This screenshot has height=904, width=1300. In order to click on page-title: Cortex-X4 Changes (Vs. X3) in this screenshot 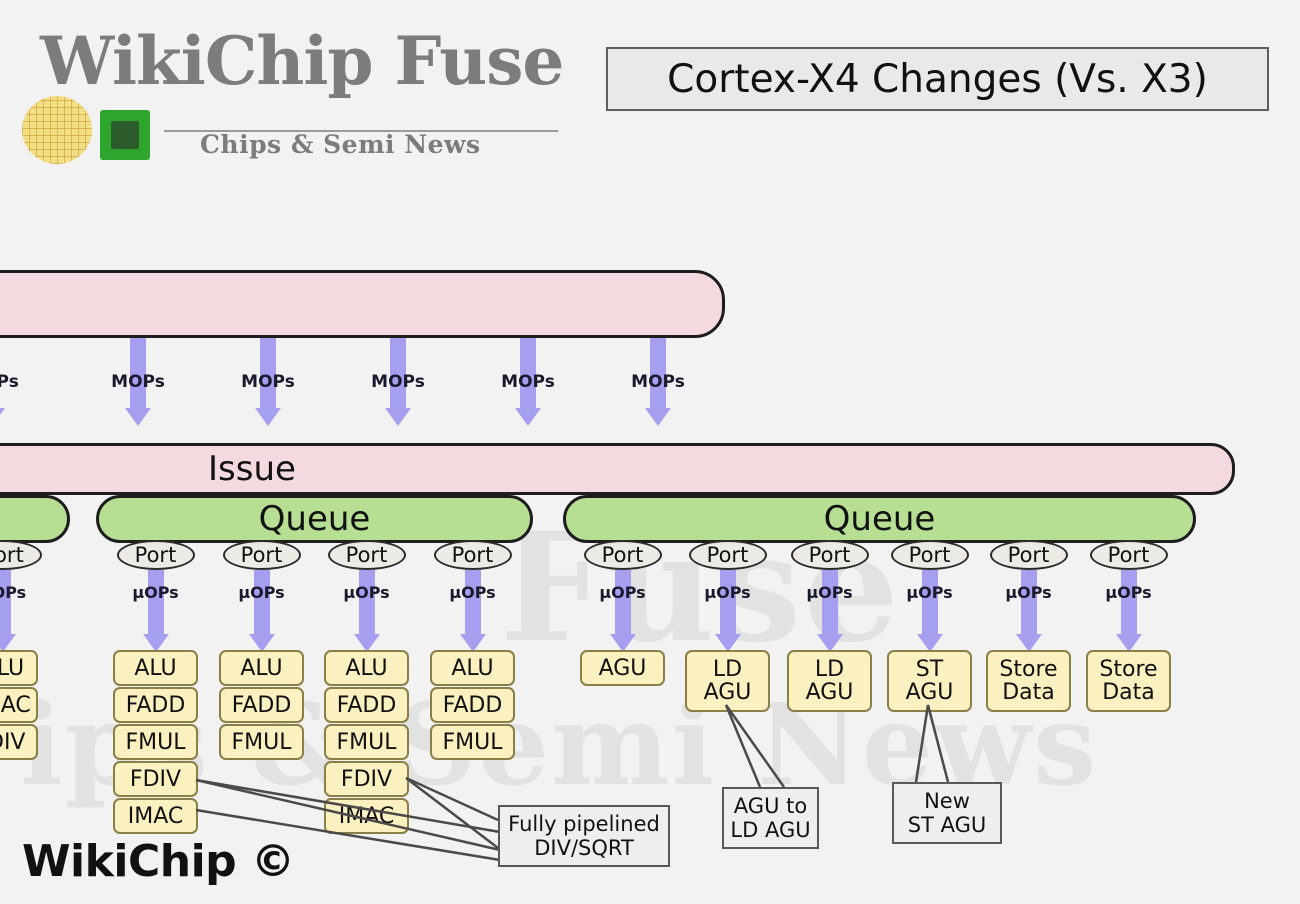, I will do `click(937, 79)`.